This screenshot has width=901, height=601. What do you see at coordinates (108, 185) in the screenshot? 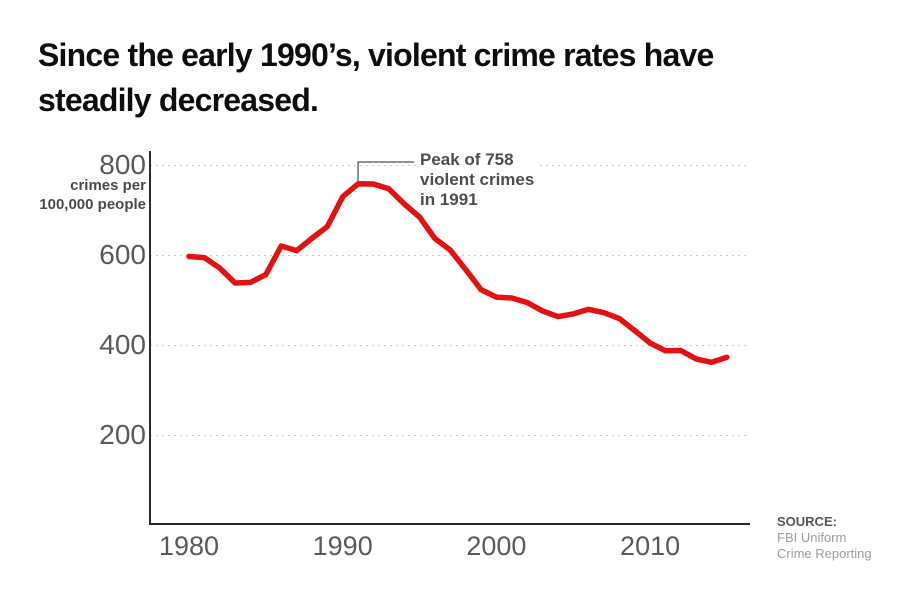
I see `y-axis-unit-line1: crimes per` at bounding box center [108, 185].